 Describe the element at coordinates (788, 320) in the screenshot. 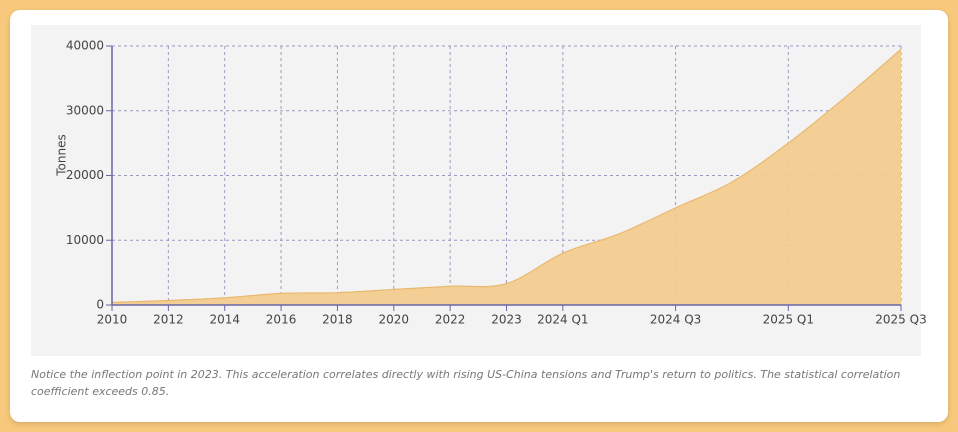

I see `x-tick-label: 2025 Q1` at that location.